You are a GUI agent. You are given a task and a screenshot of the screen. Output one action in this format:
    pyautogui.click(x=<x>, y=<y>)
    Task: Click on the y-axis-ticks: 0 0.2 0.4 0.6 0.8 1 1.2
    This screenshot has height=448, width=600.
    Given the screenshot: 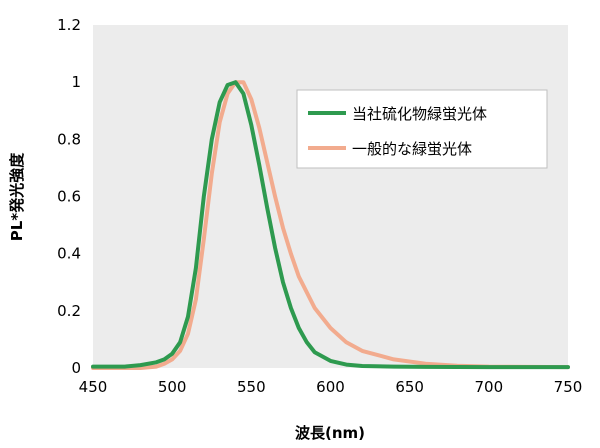 What is the action you would take?
    pyautogui.click(x=69, y=196)
    